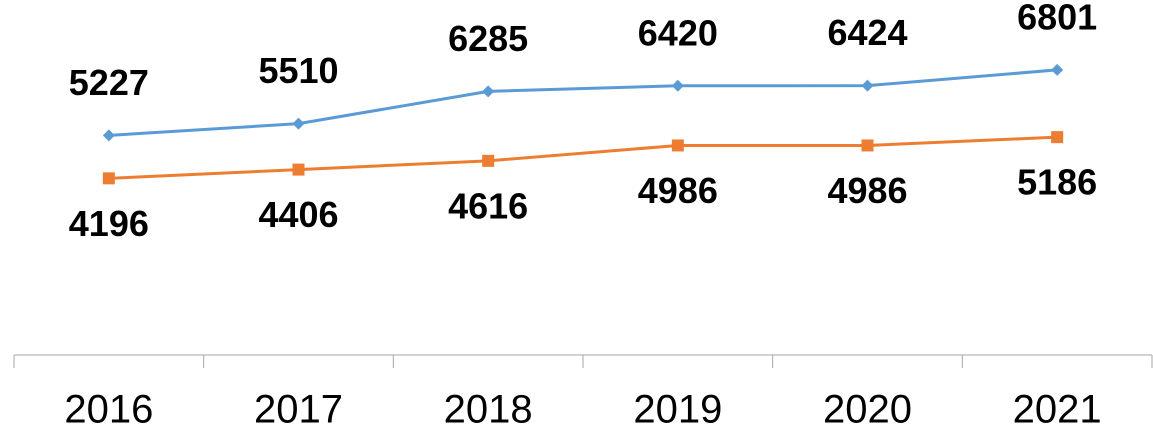 This screenshot has width=1153, height=434. Describe the element at coordinates (867, 410) in the screenshot. I see `x-tick-label: 2020` at that location.